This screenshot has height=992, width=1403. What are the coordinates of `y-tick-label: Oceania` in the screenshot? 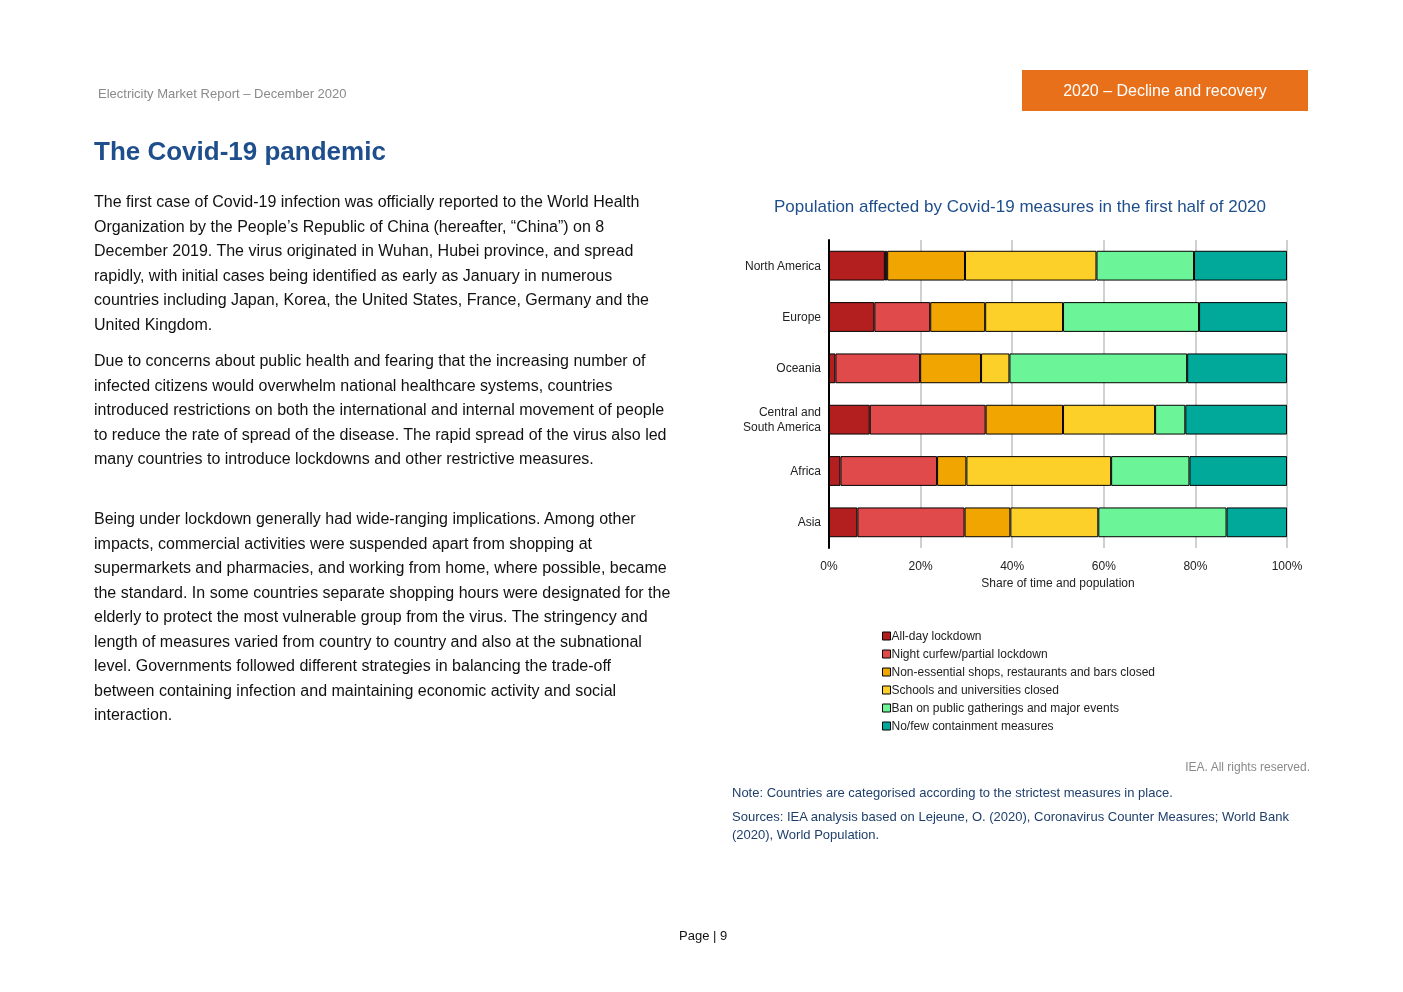 It's located at (799, 368).